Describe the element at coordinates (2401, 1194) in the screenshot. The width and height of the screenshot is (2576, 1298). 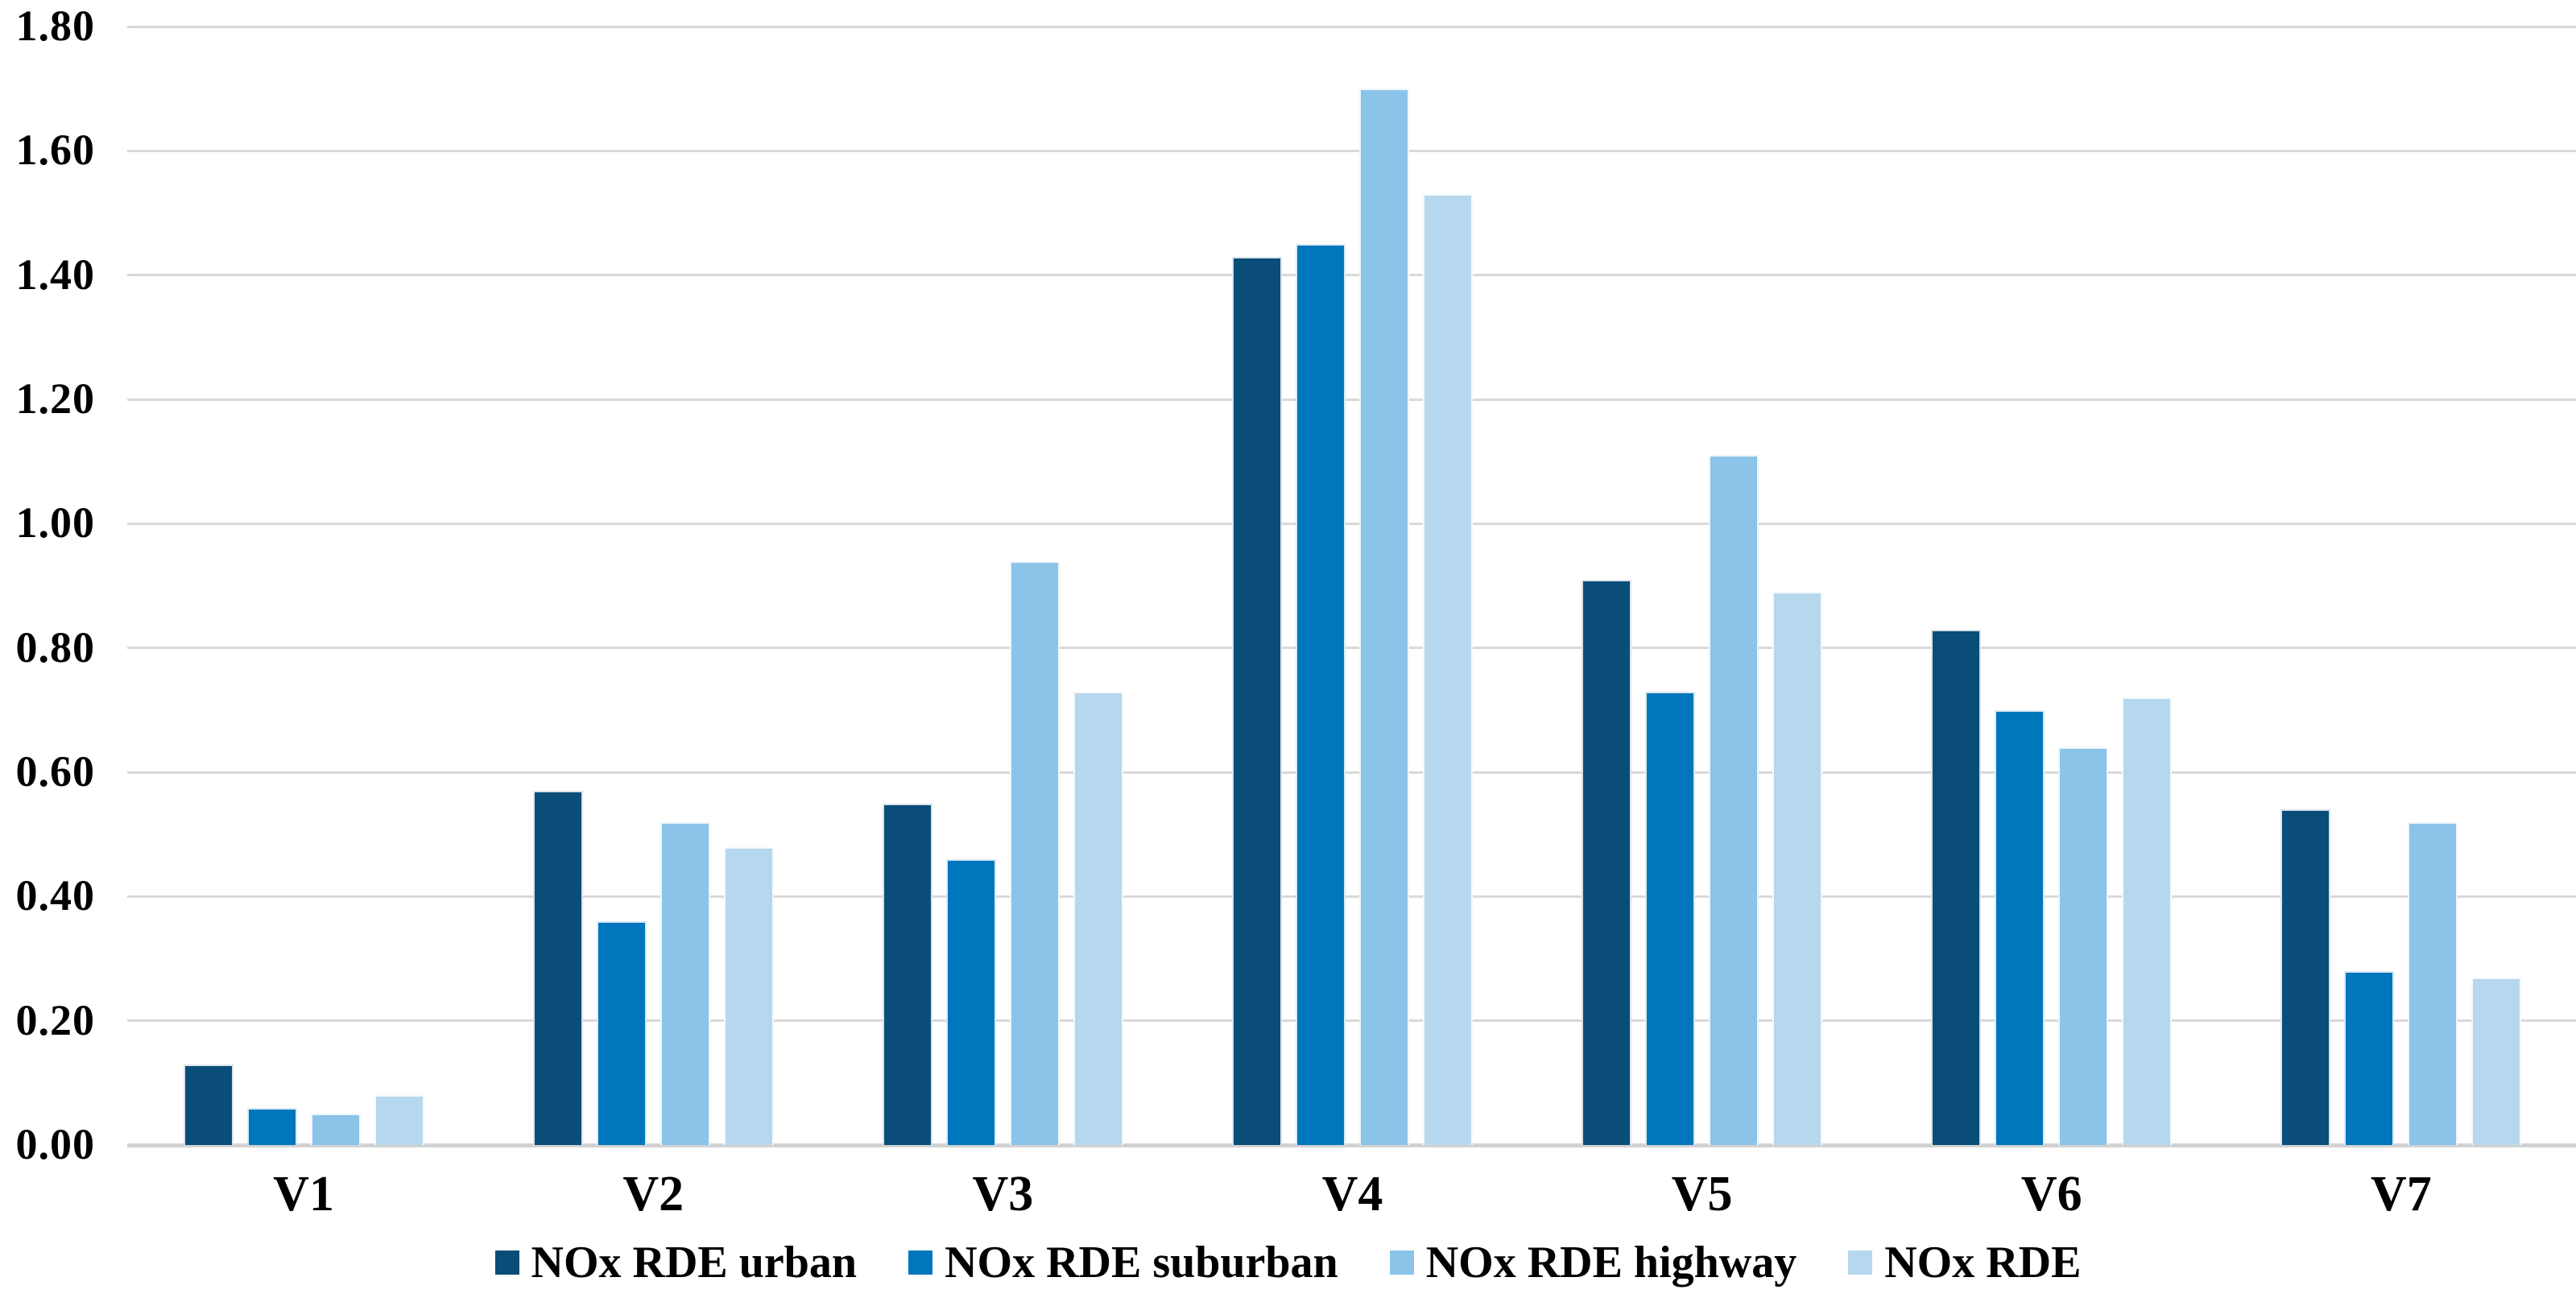
I see `x-axis-label: V7` at that location.